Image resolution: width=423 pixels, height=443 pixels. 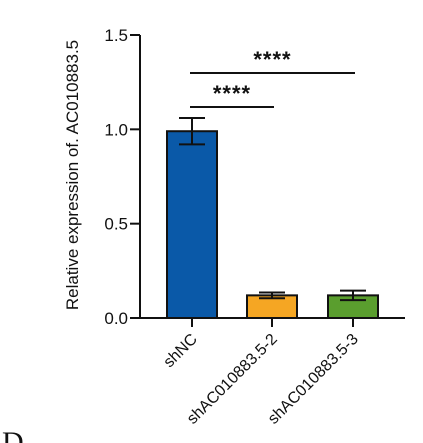 What do you see at coordinates (122, 177) in the screenshot?
I see `y-axis: 0.0 0.5 1.0 1.5` at bounding box center [122, 177].